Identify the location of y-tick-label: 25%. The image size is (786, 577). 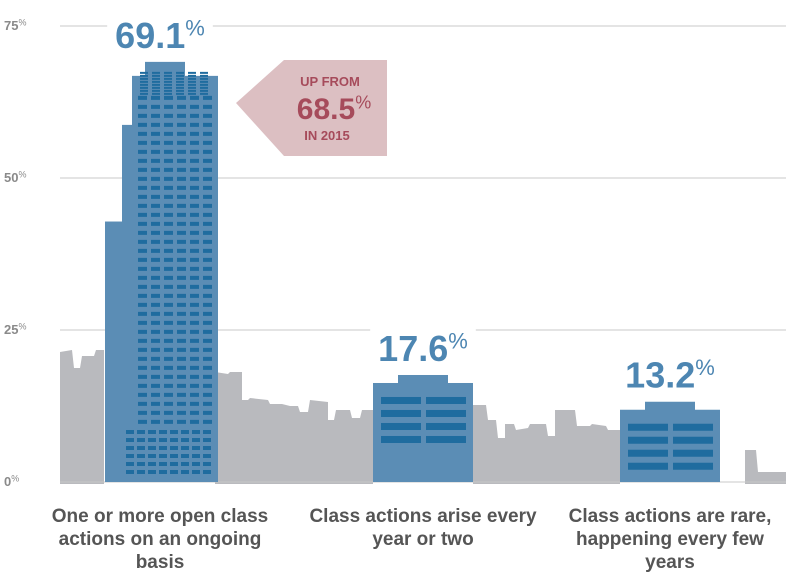
(15, 329).